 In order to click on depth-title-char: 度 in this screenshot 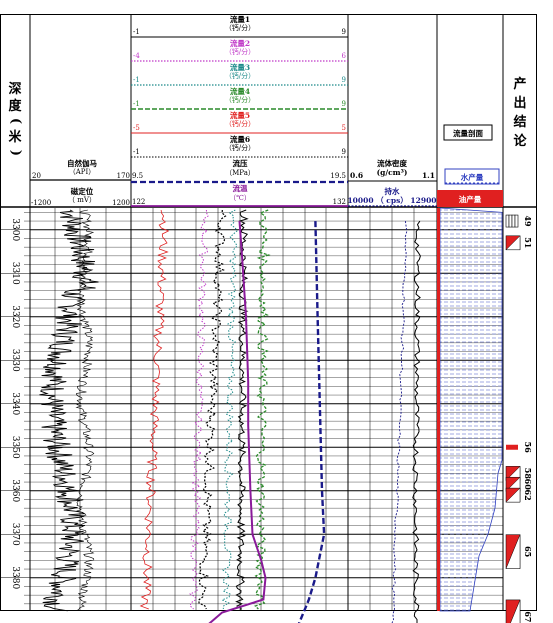, I will do `click(15, 106)`.